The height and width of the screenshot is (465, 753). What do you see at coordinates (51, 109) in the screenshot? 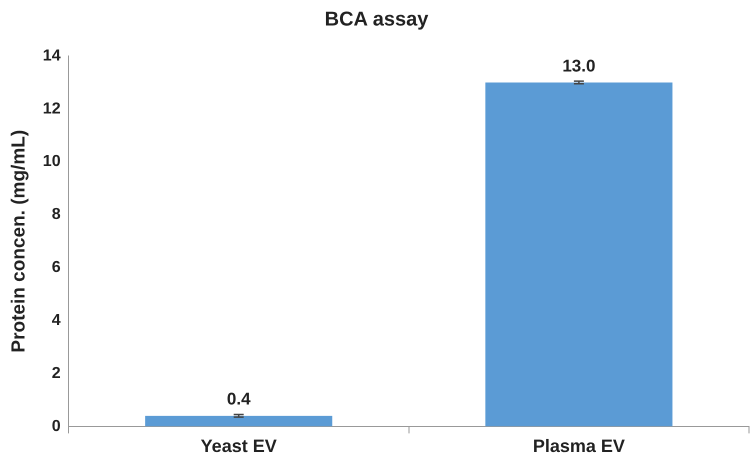
I see `y-tick-label: 12` at bounding box center [51, 109].